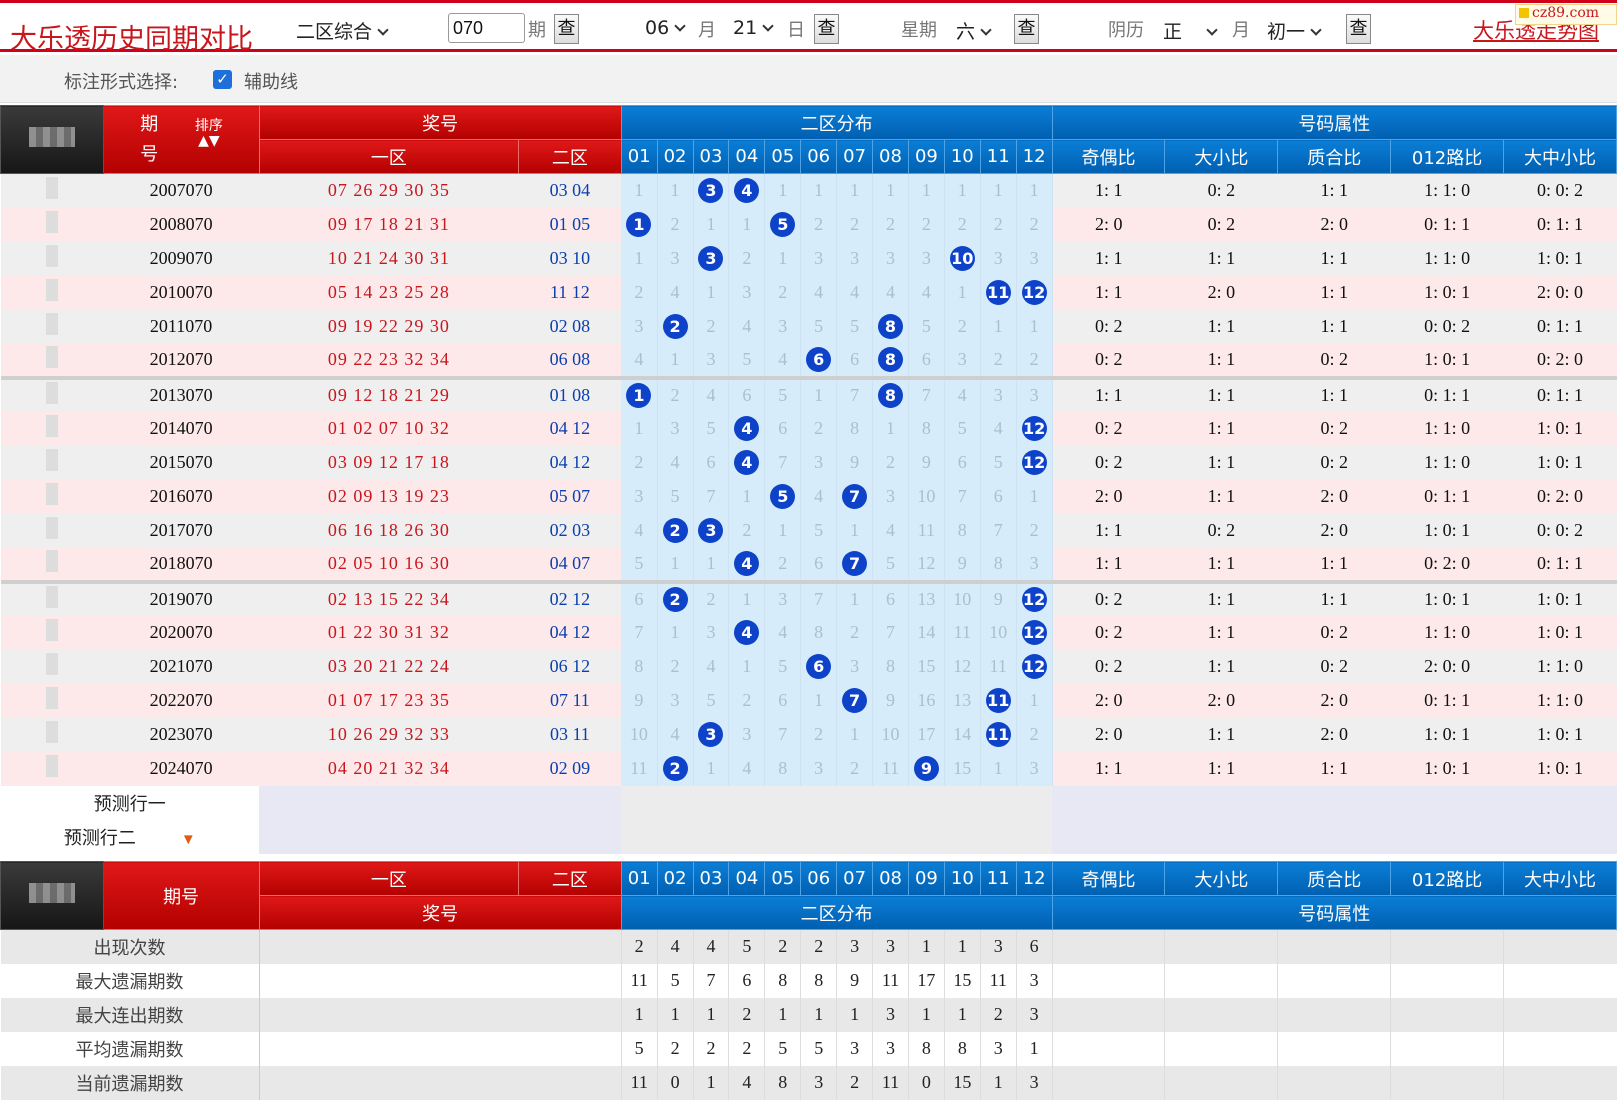 This screenshot has width=1617, height=1101. I want to click on period-input, so click(486, 28).